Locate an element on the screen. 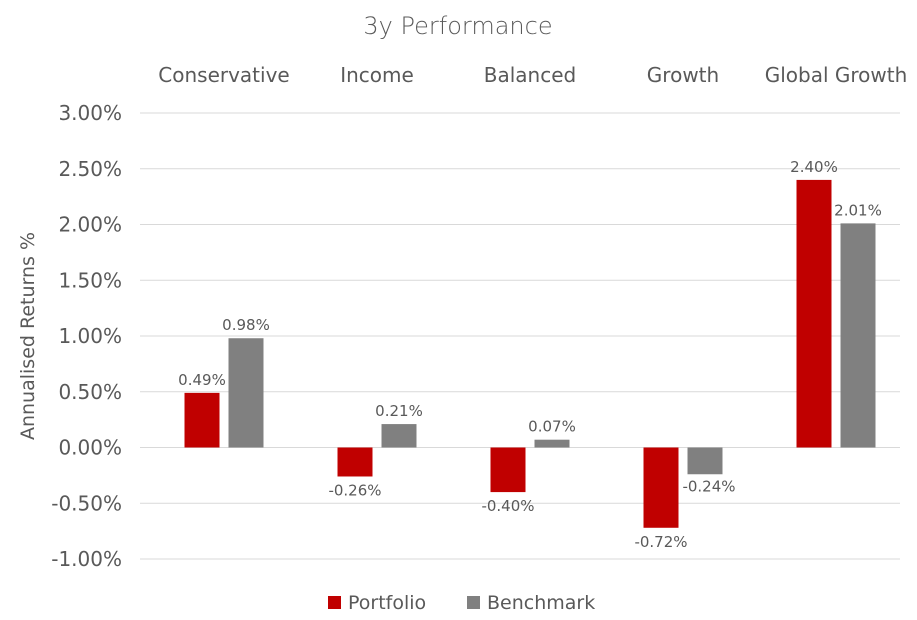  category-label: Conservative is located at coordinates (223, 75).